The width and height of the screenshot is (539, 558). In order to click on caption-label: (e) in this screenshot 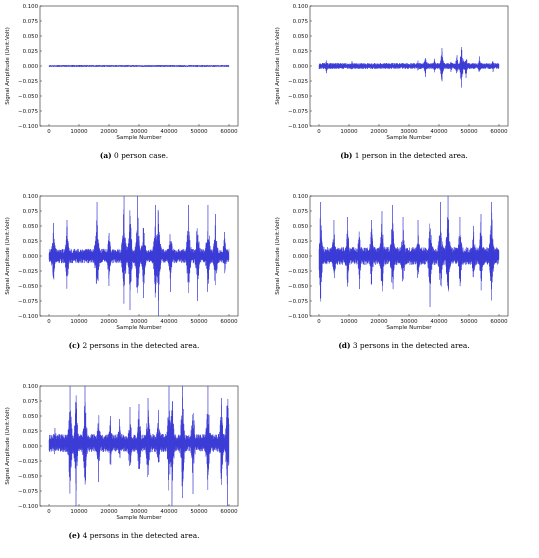, I will do `click(74, 535)`.